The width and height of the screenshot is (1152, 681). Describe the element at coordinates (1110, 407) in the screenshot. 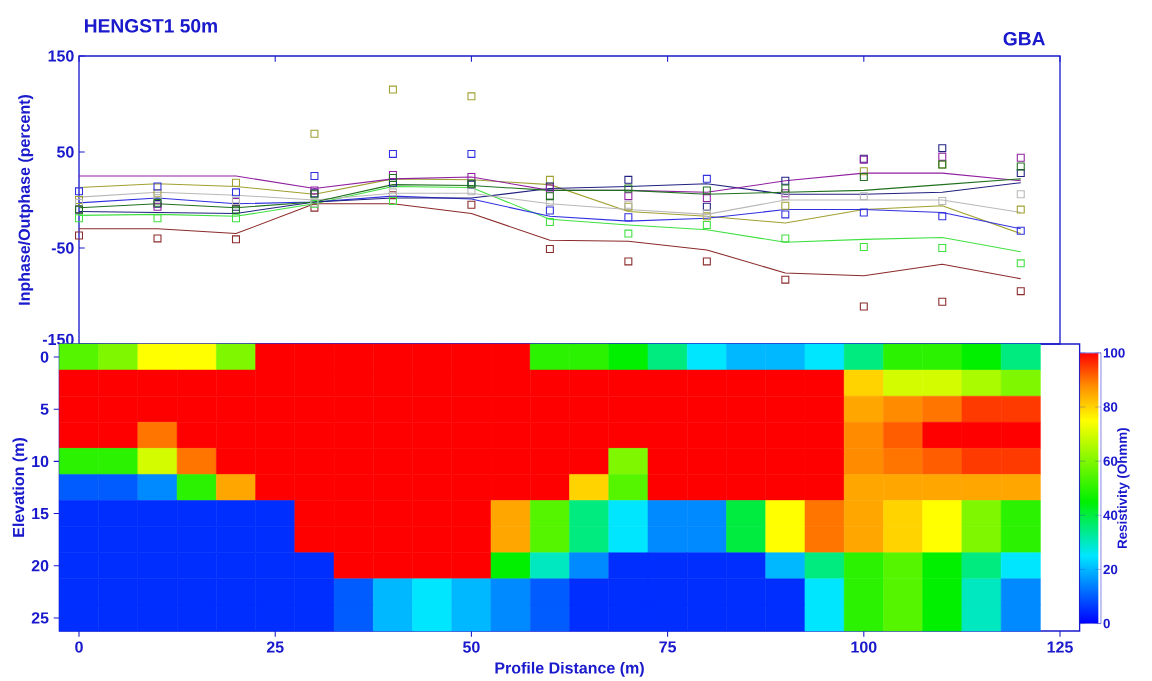

I see `color-bar-label: 80` at that location.